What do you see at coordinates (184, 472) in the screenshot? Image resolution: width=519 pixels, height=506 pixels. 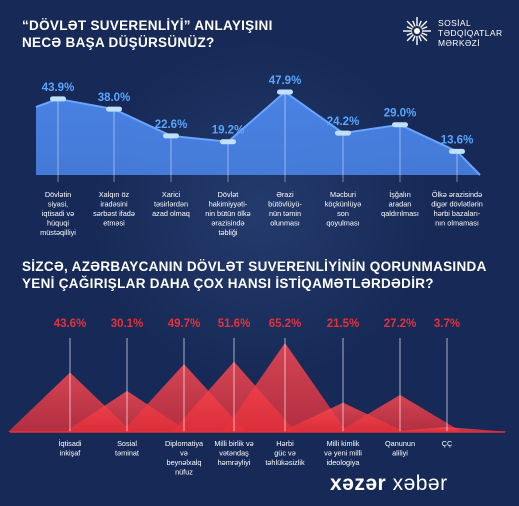 I see `triangle-category-label: nüfuz` at bounding box center [184, 472].